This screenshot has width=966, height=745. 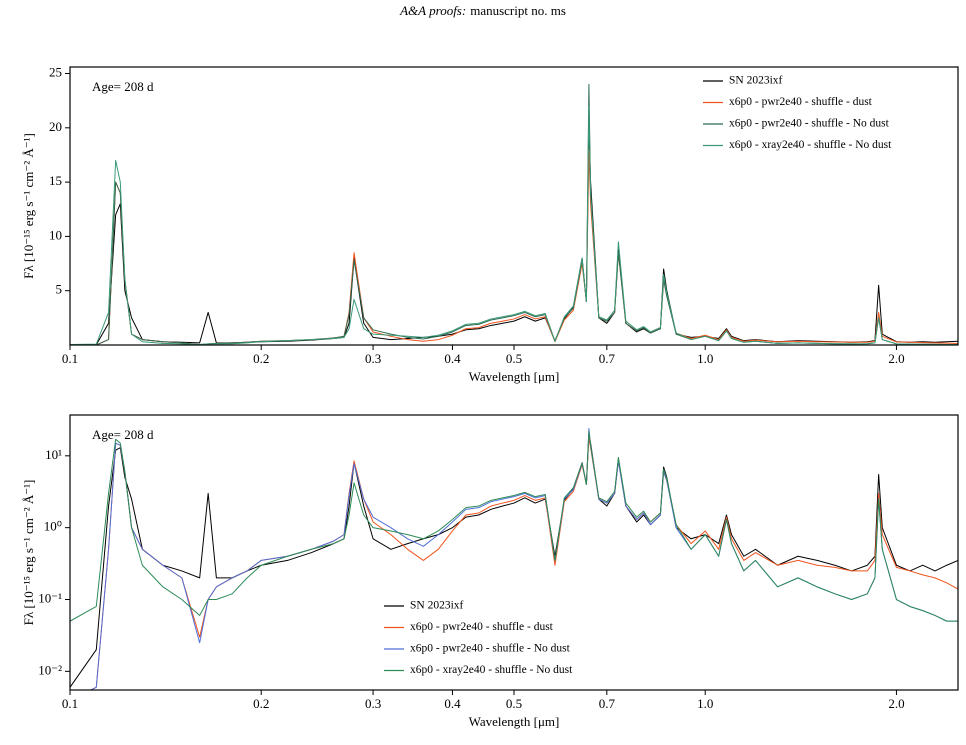 What do you see at coordinates (50, 597) in the screenshot?
I see `y-tick-label: 10⁻¹` at bounding box center [50, 597].